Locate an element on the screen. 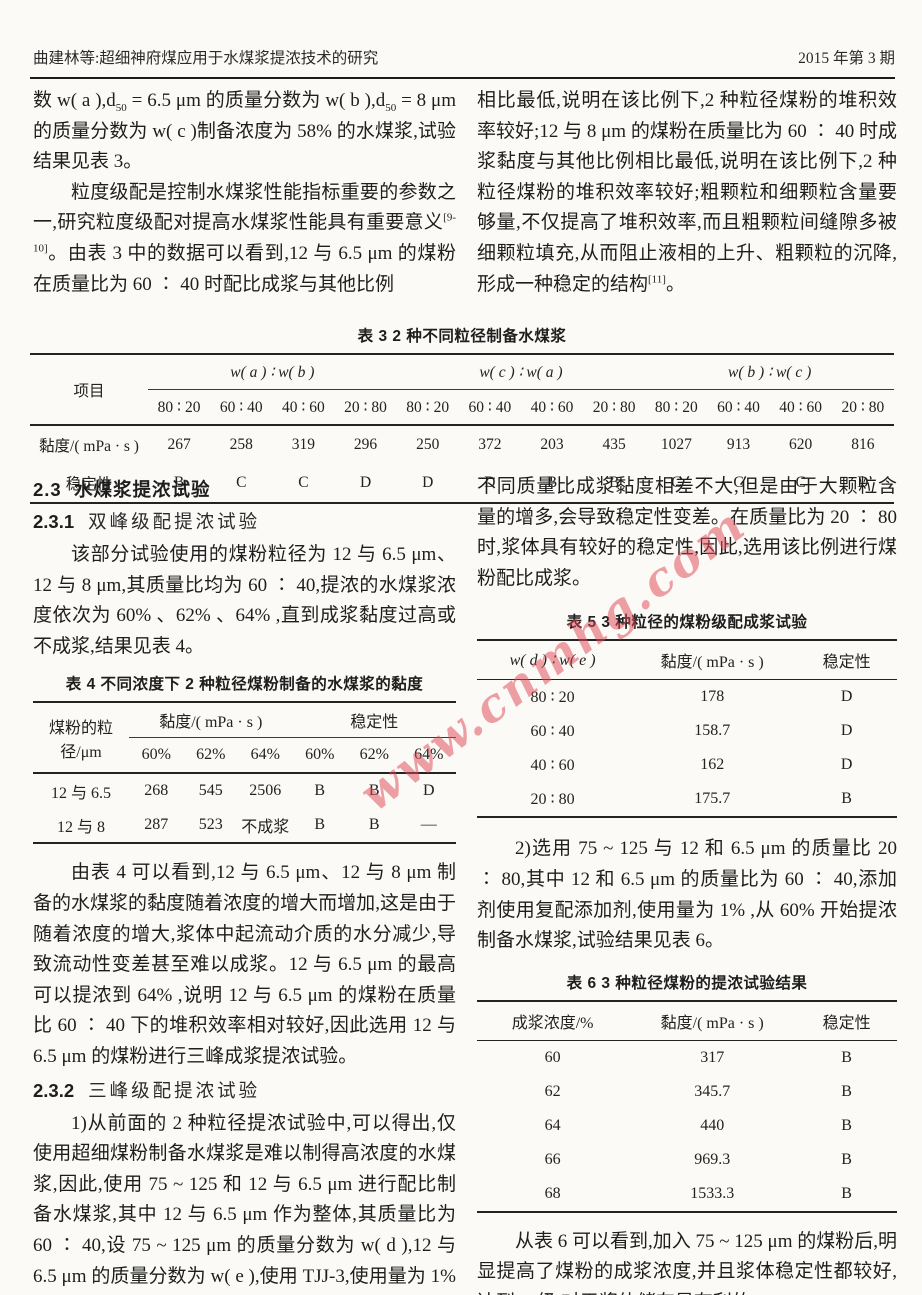 This screenshot has width=922, height=1295. table-row: 64 440 B is located at coordinates (687, 1126).